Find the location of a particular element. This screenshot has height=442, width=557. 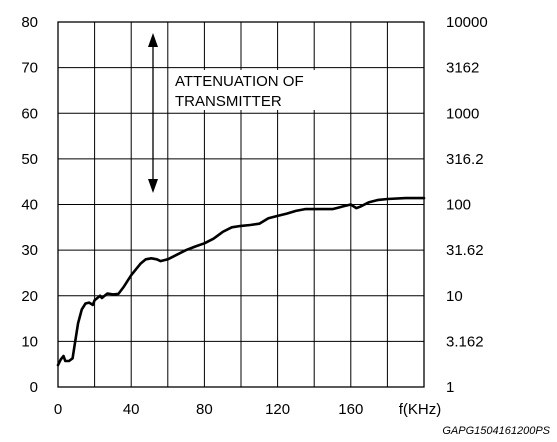

y-left-tick-label: 0 is located at coordinates (34, 387).